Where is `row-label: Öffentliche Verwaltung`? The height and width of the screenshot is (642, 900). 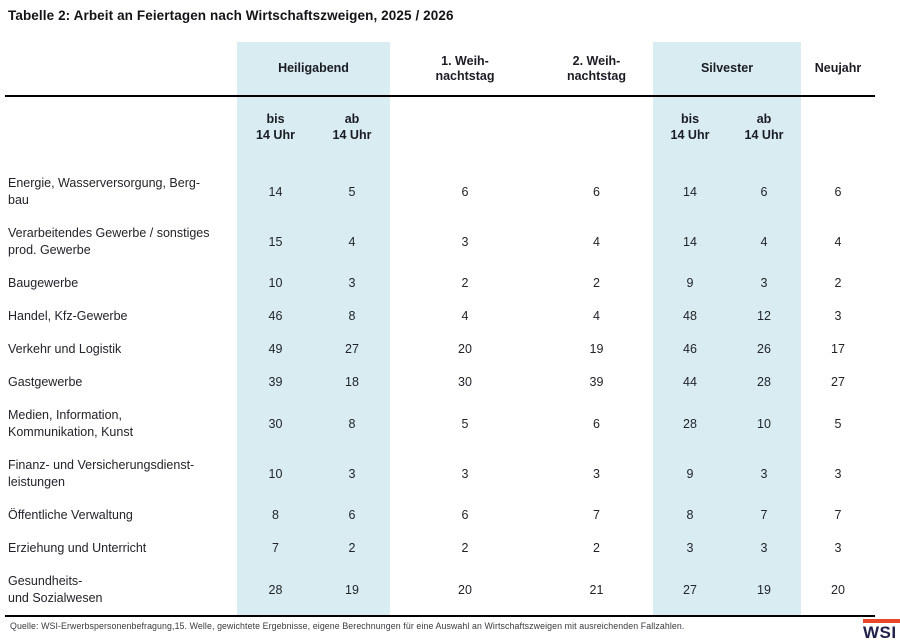
row-label: Öffentliche Verwaltung is located at coordinates (70, 515).